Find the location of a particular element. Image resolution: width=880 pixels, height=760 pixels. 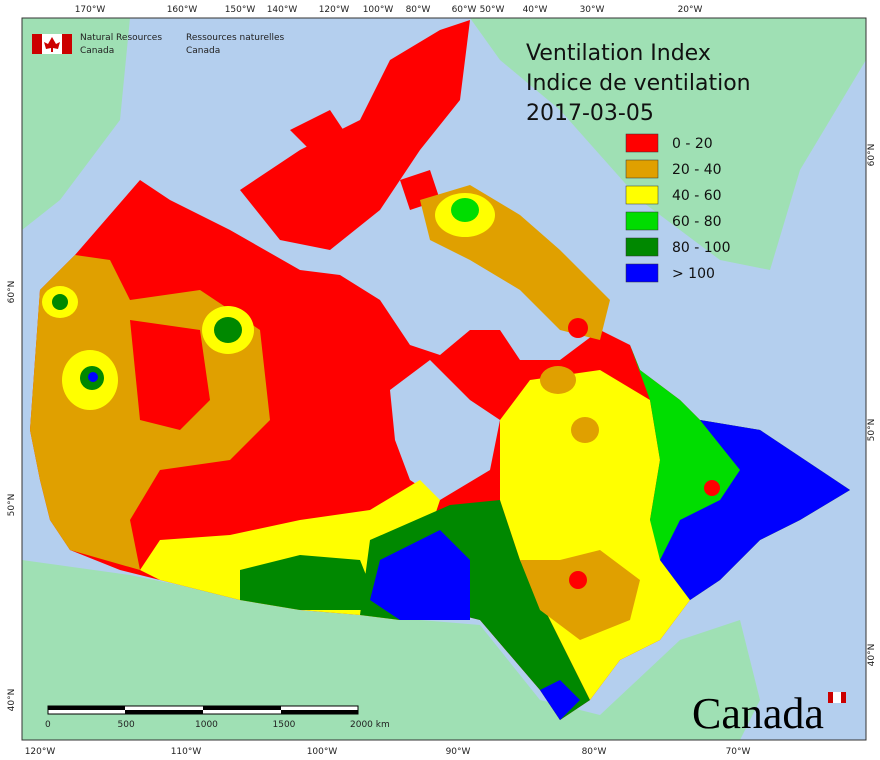

wordmark-flag is located at coordinates (837, 697).